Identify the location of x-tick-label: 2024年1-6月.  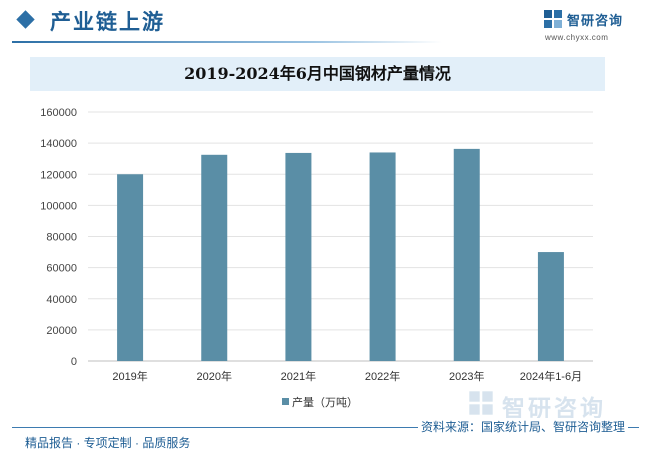
(551, 376).